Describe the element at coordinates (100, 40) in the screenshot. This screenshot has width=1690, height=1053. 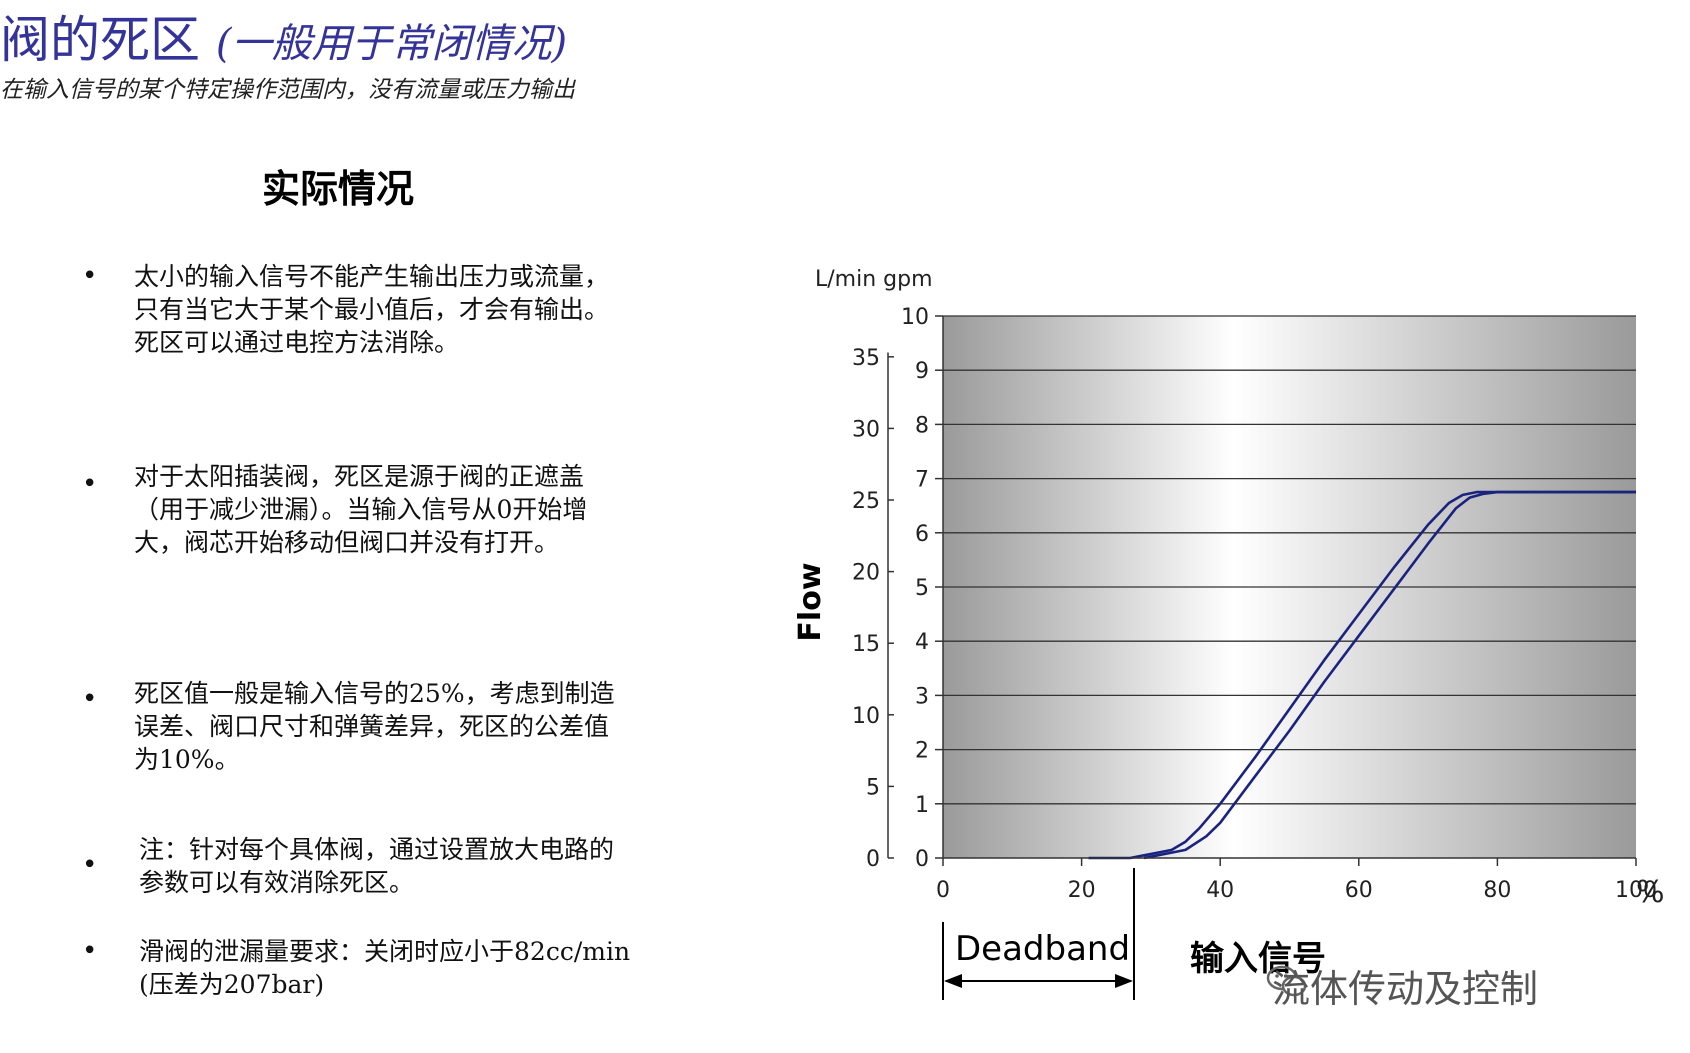
I see `title-main: 阀的死区` at that location.